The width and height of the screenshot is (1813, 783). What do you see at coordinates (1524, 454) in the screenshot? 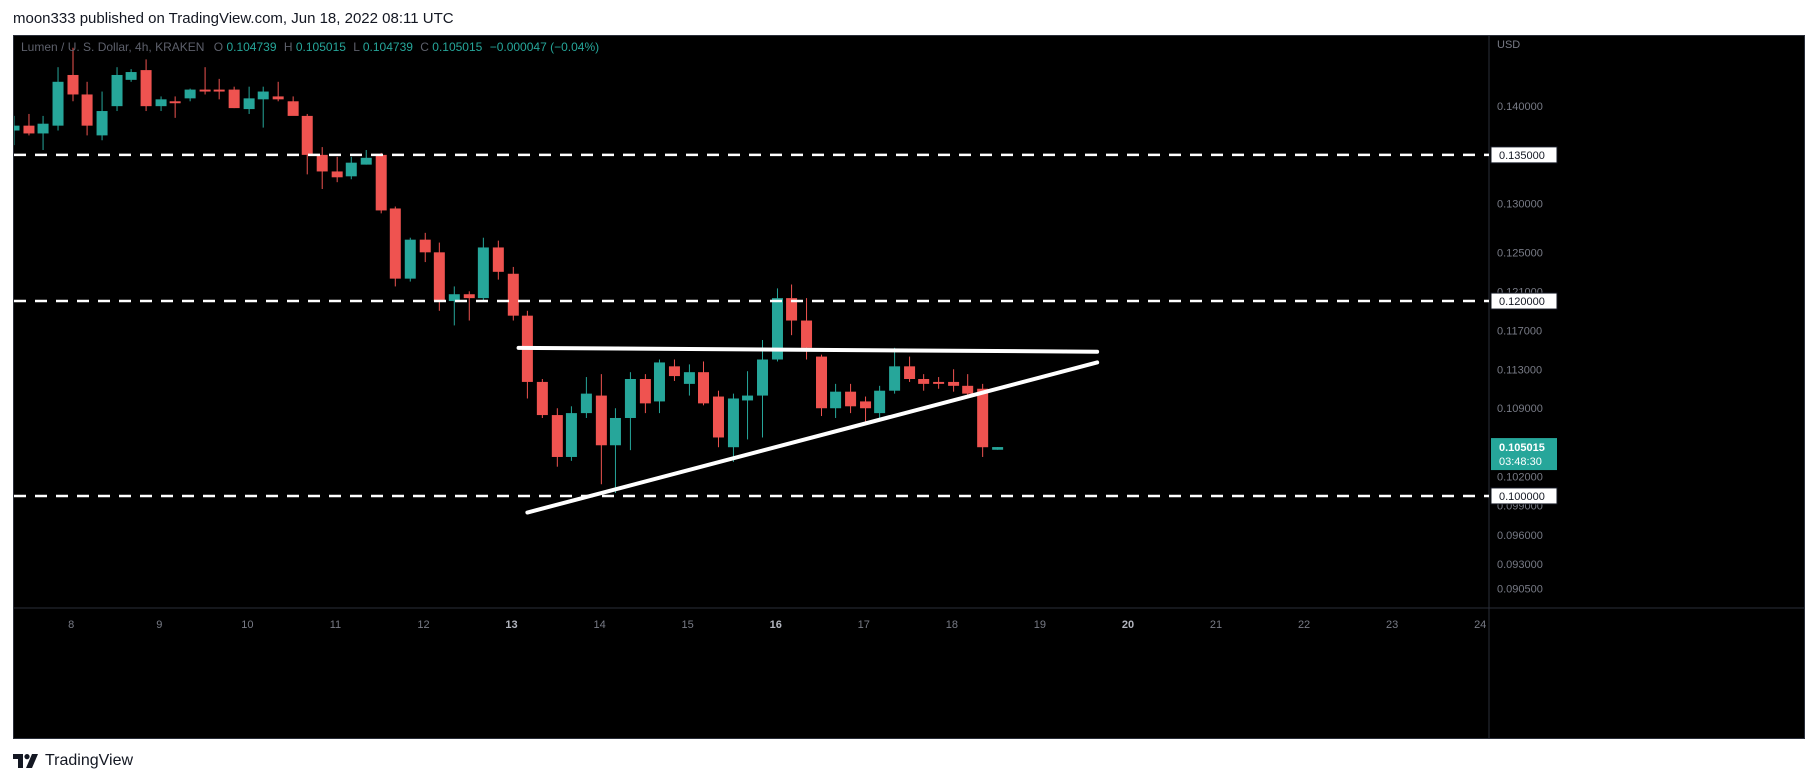
I see `last-price-badge` at bounding box center [1524, 454].